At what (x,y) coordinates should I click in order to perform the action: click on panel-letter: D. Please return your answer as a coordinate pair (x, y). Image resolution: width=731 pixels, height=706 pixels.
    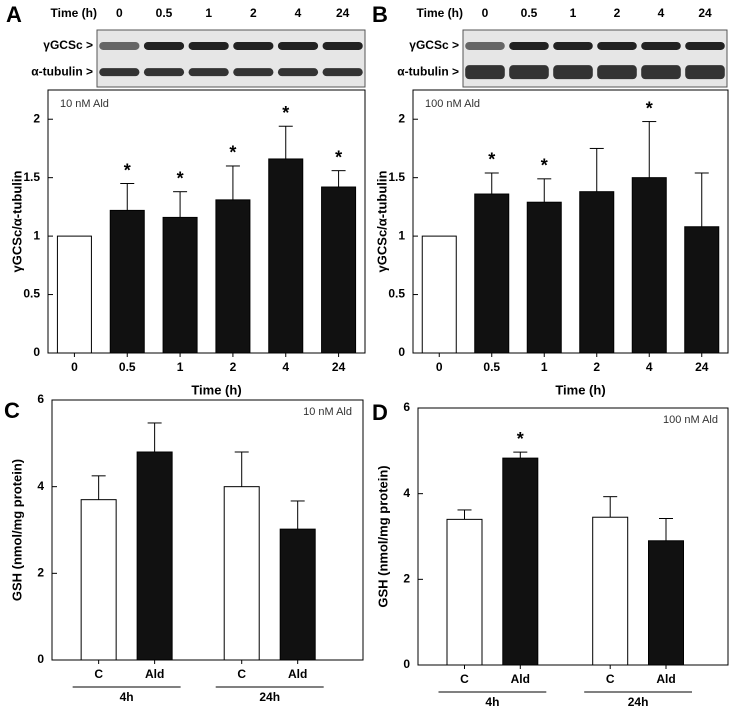
    Looking at the image, I should click on (380, 412).